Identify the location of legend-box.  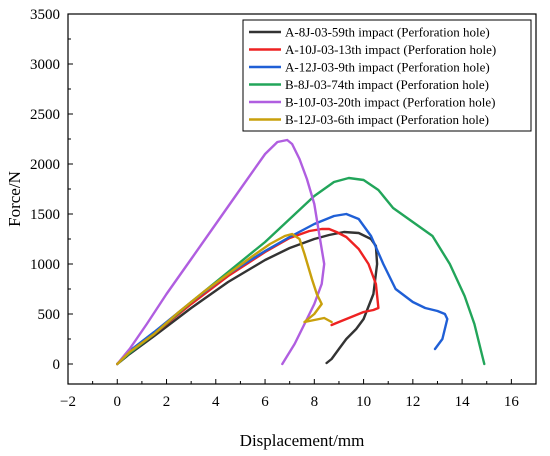
(387, 75).